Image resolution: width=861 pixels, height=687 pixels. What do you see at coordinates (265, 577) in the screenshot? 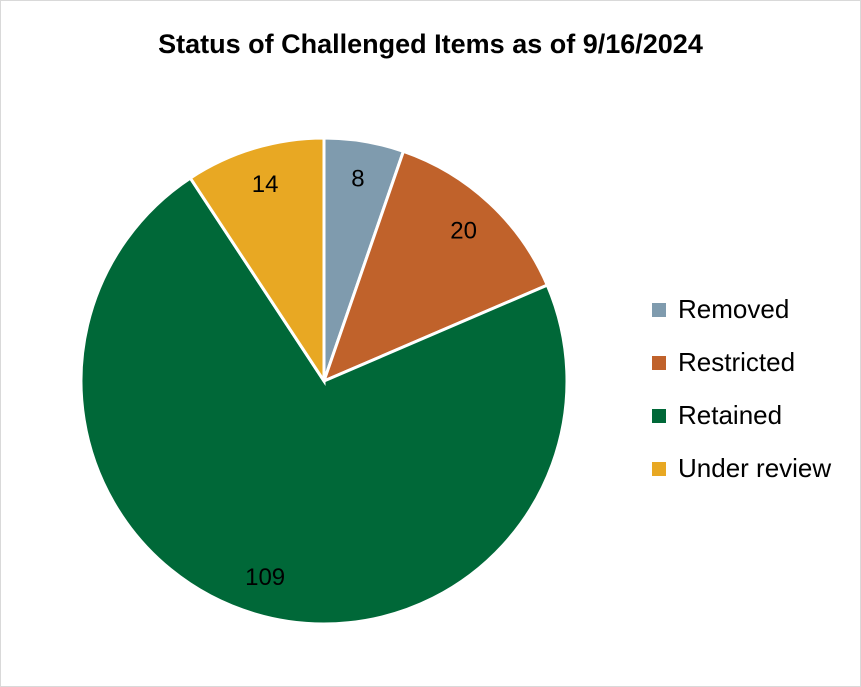
I see `data-label-retained: 109` at bounding box center [265, 577].